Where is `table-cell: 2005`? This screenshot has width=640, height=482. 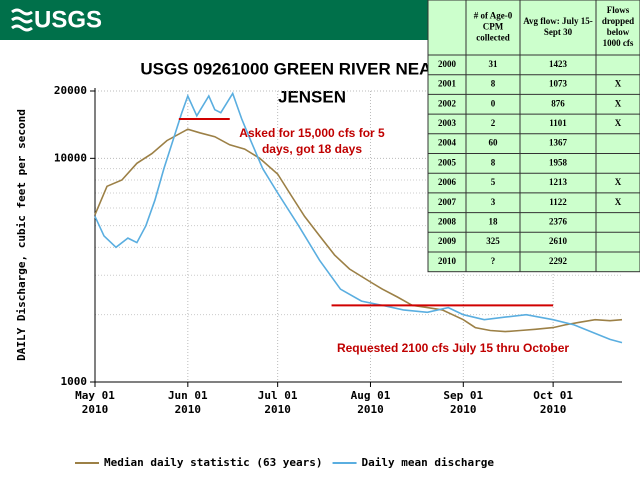 table-cell: 2005 is located at coordinates (447, 162).